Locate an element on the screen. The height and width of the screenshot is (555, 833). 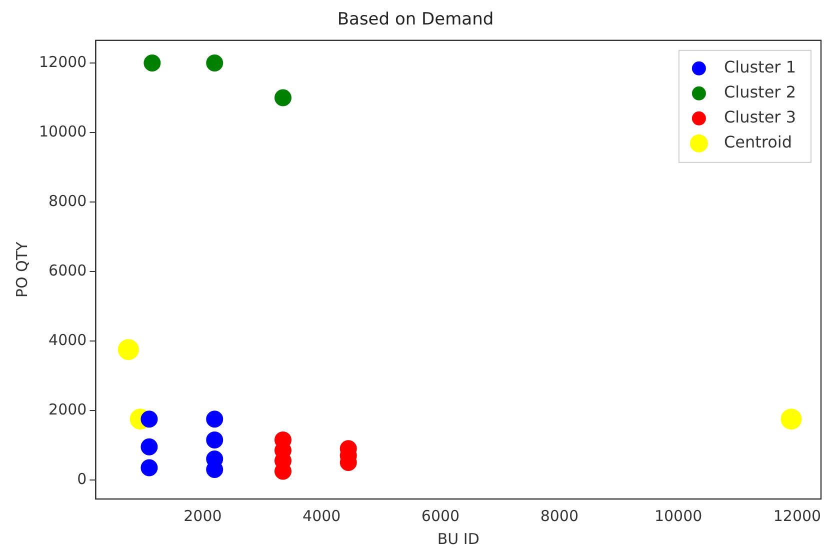
legend-label: Centroid is located at coordinates (758, 142).